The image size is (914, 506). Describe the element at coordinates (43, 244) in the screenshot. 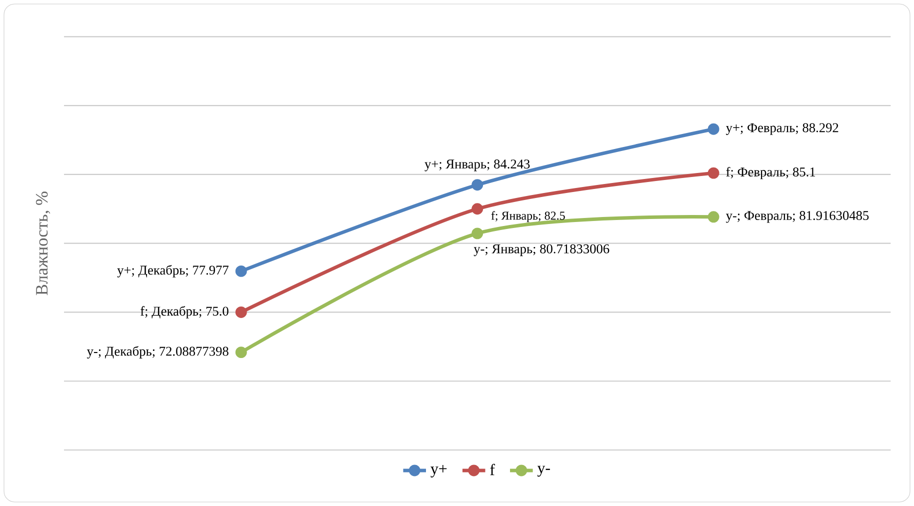

I see `y-axis-title: Влажность, %` at that location.